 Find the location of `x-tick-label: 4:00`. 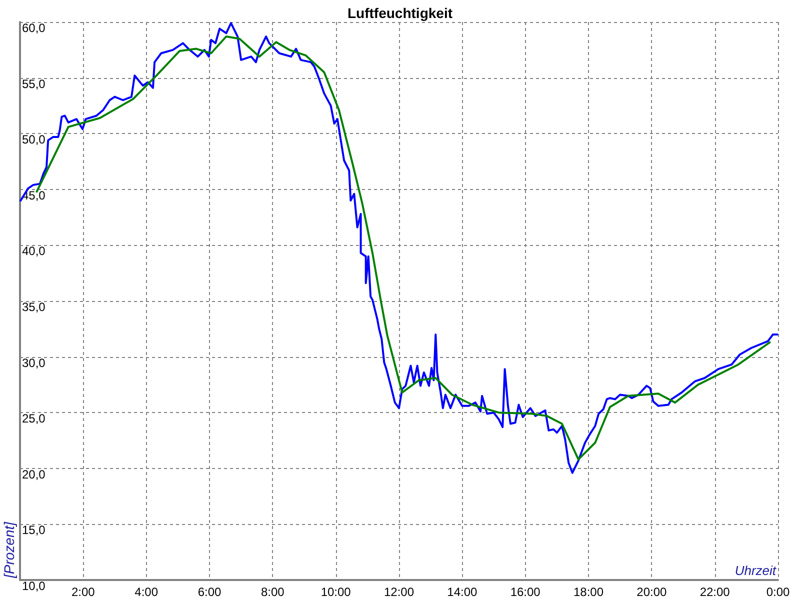

x-tick-label: 4:00 is located at coordinates (146, 592).